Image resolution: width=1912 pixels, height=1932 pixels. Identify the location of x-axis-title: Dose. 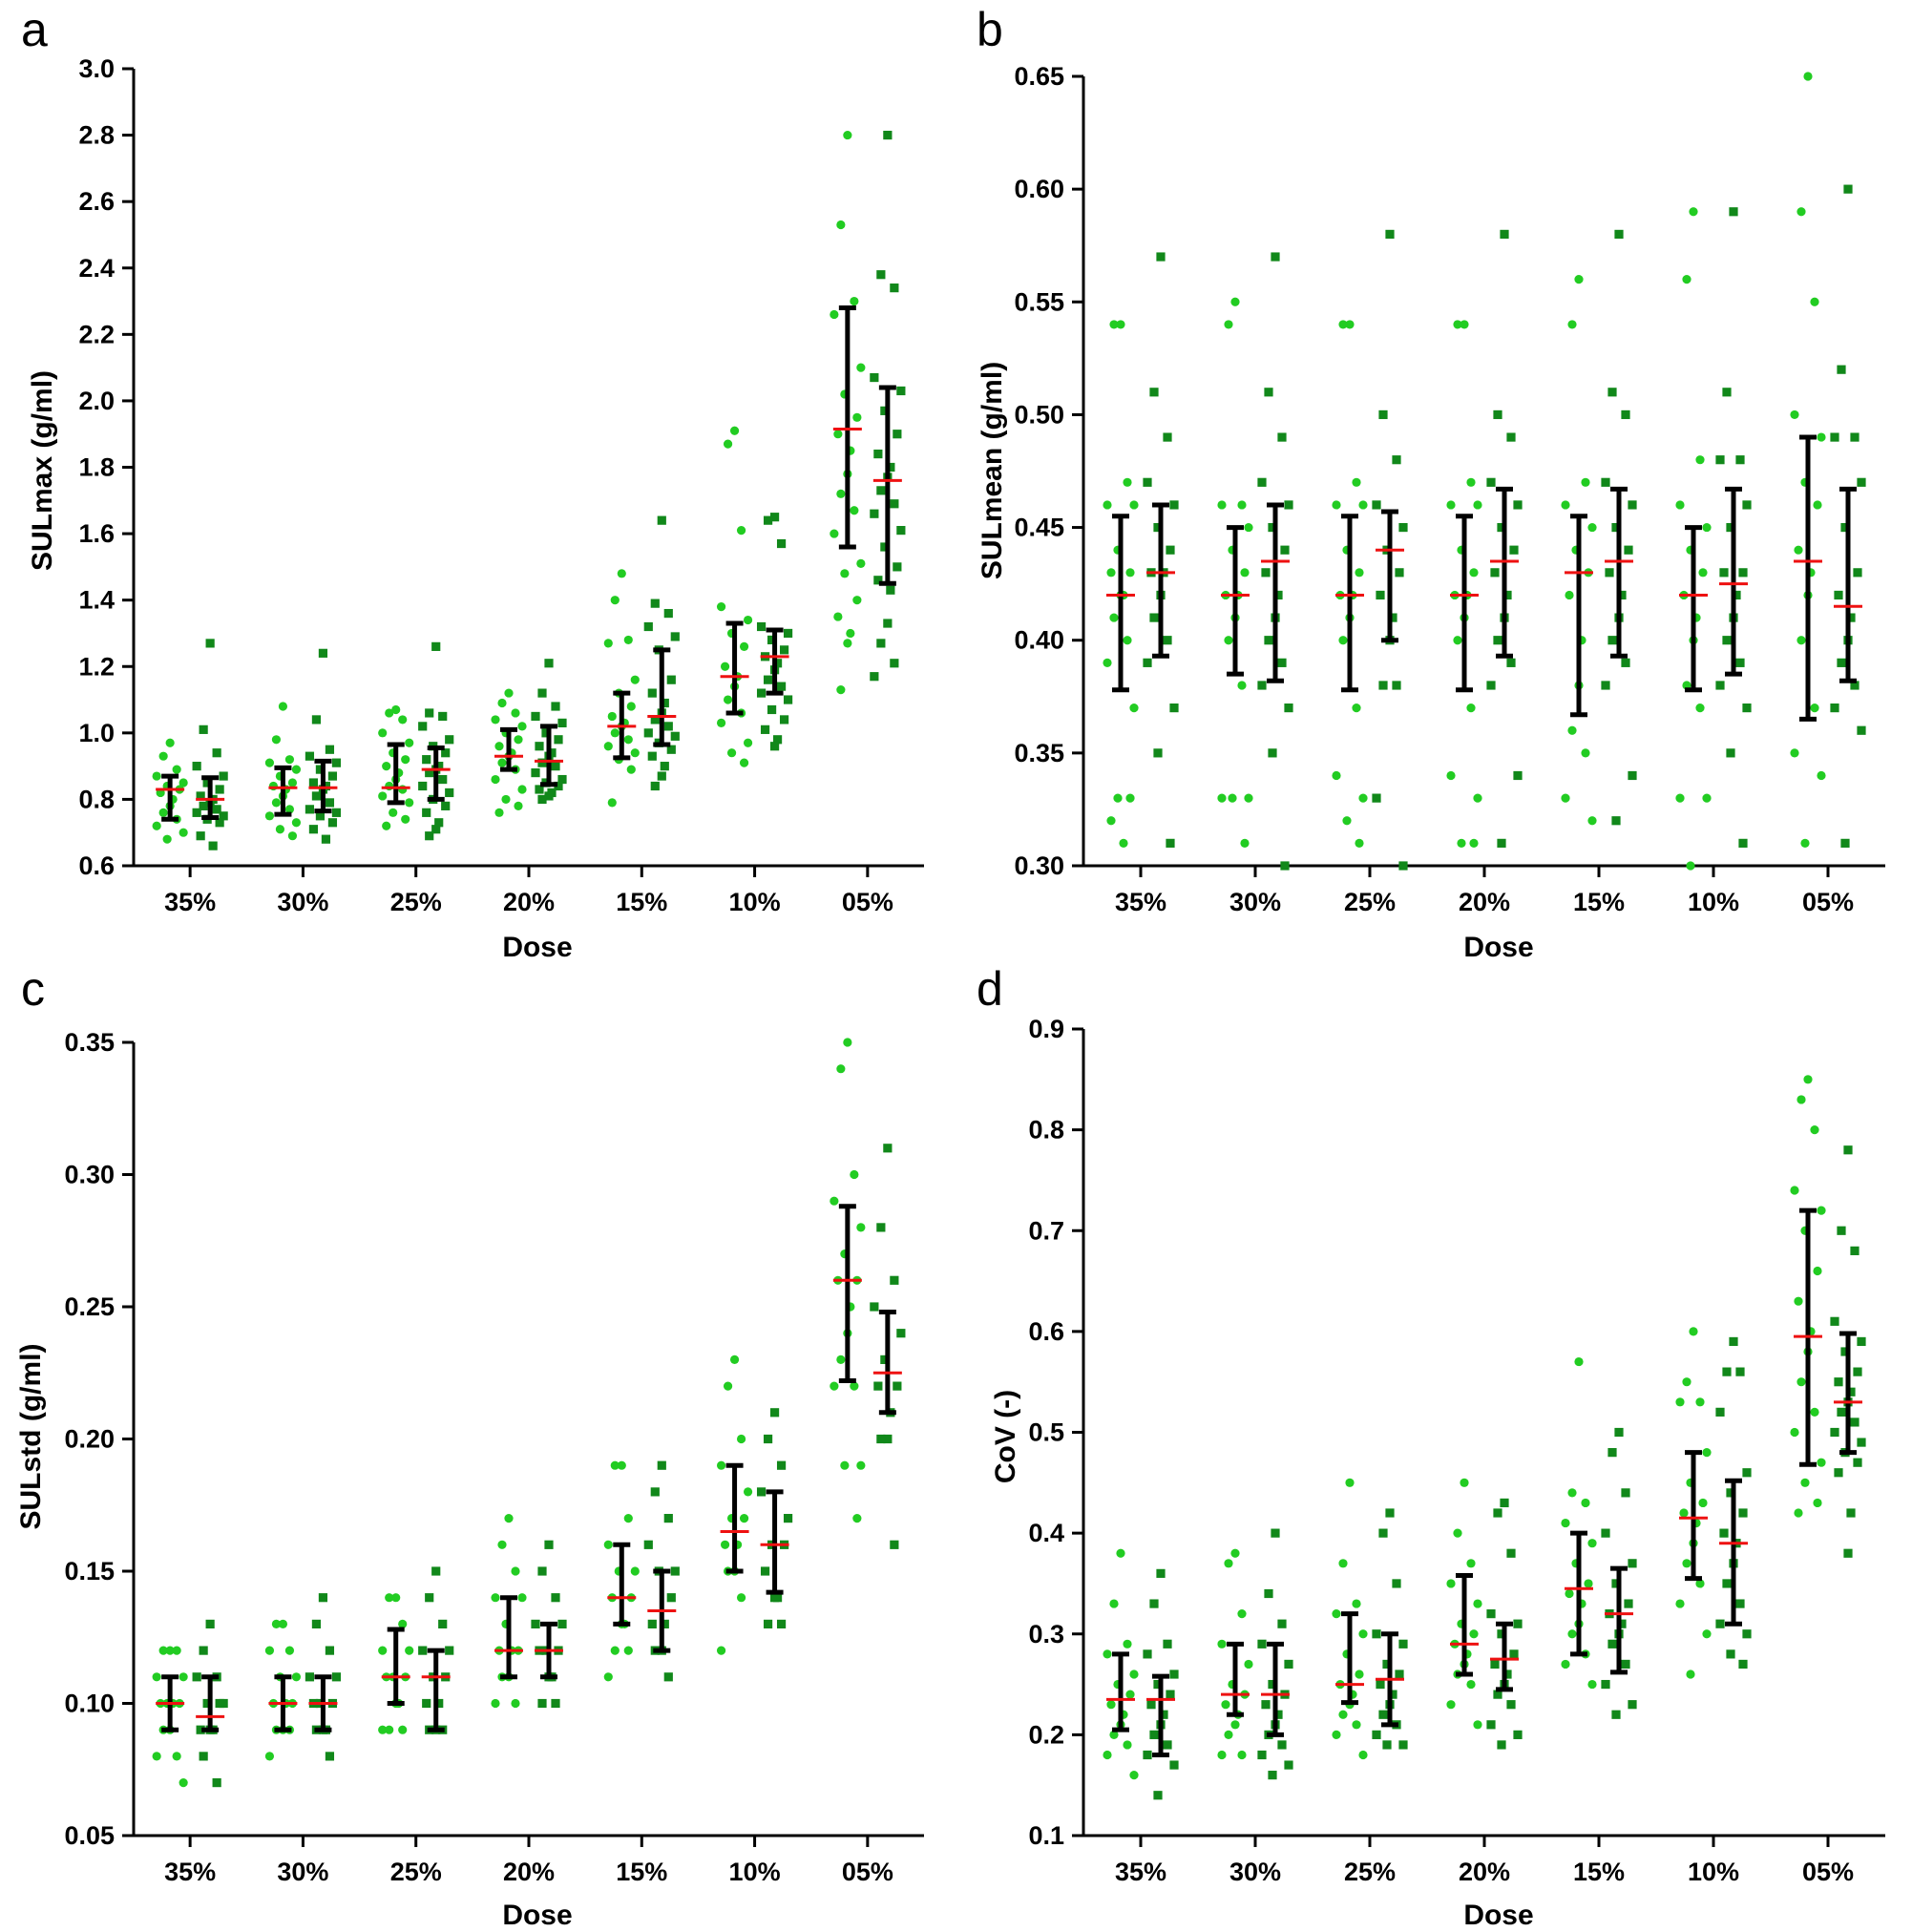
(1498, 948).